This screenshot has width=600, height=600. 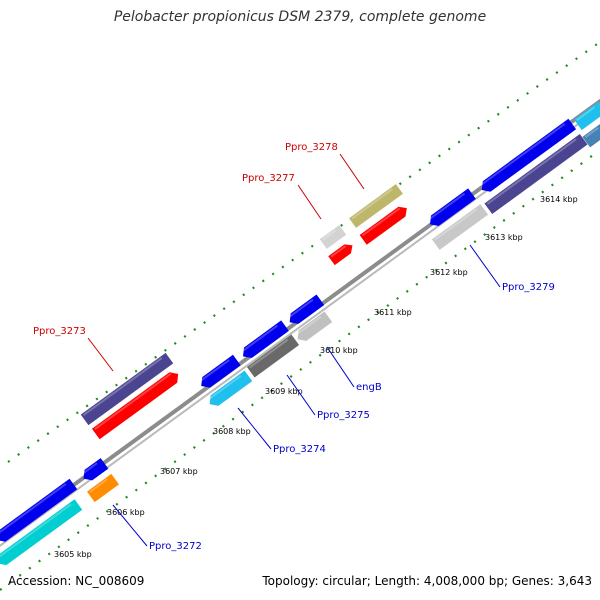 I want to click on gene-bar-edge-b, so click(x=591, y=135).